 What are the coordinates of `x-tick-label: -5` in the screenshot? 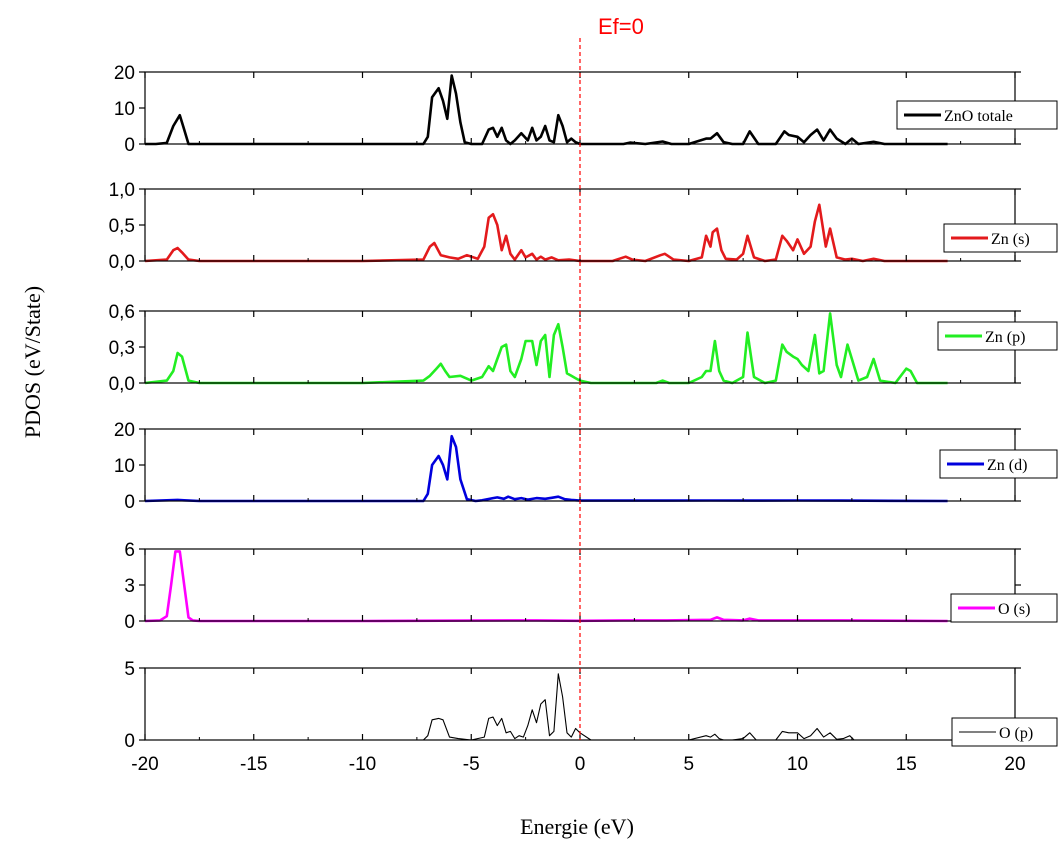 It's located at (471, 764).